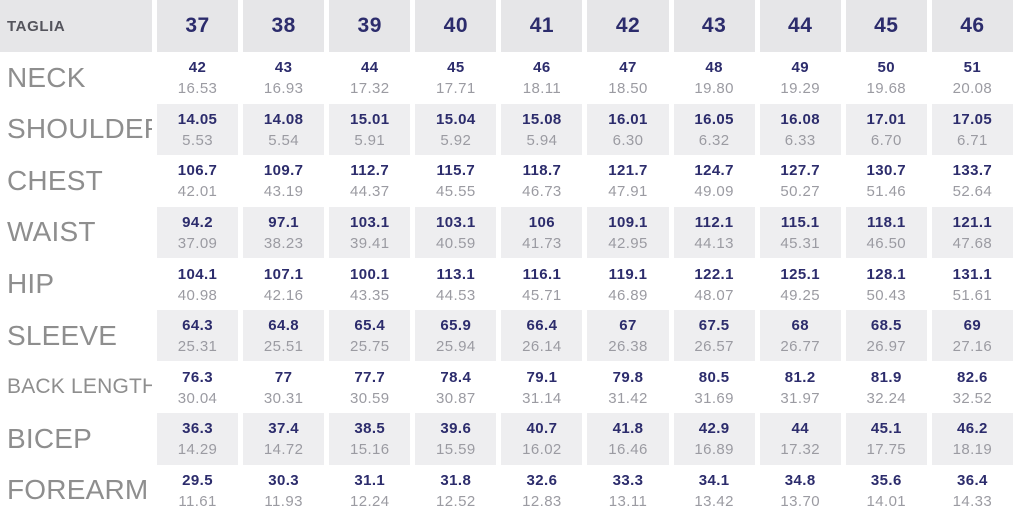 Image resolution: width=1013 pixels, height=516 pixels. What do you see at coordinates (369, 192) in the screenshot?
I see `inch-value: 44.37` at bounding box center [369, 192].